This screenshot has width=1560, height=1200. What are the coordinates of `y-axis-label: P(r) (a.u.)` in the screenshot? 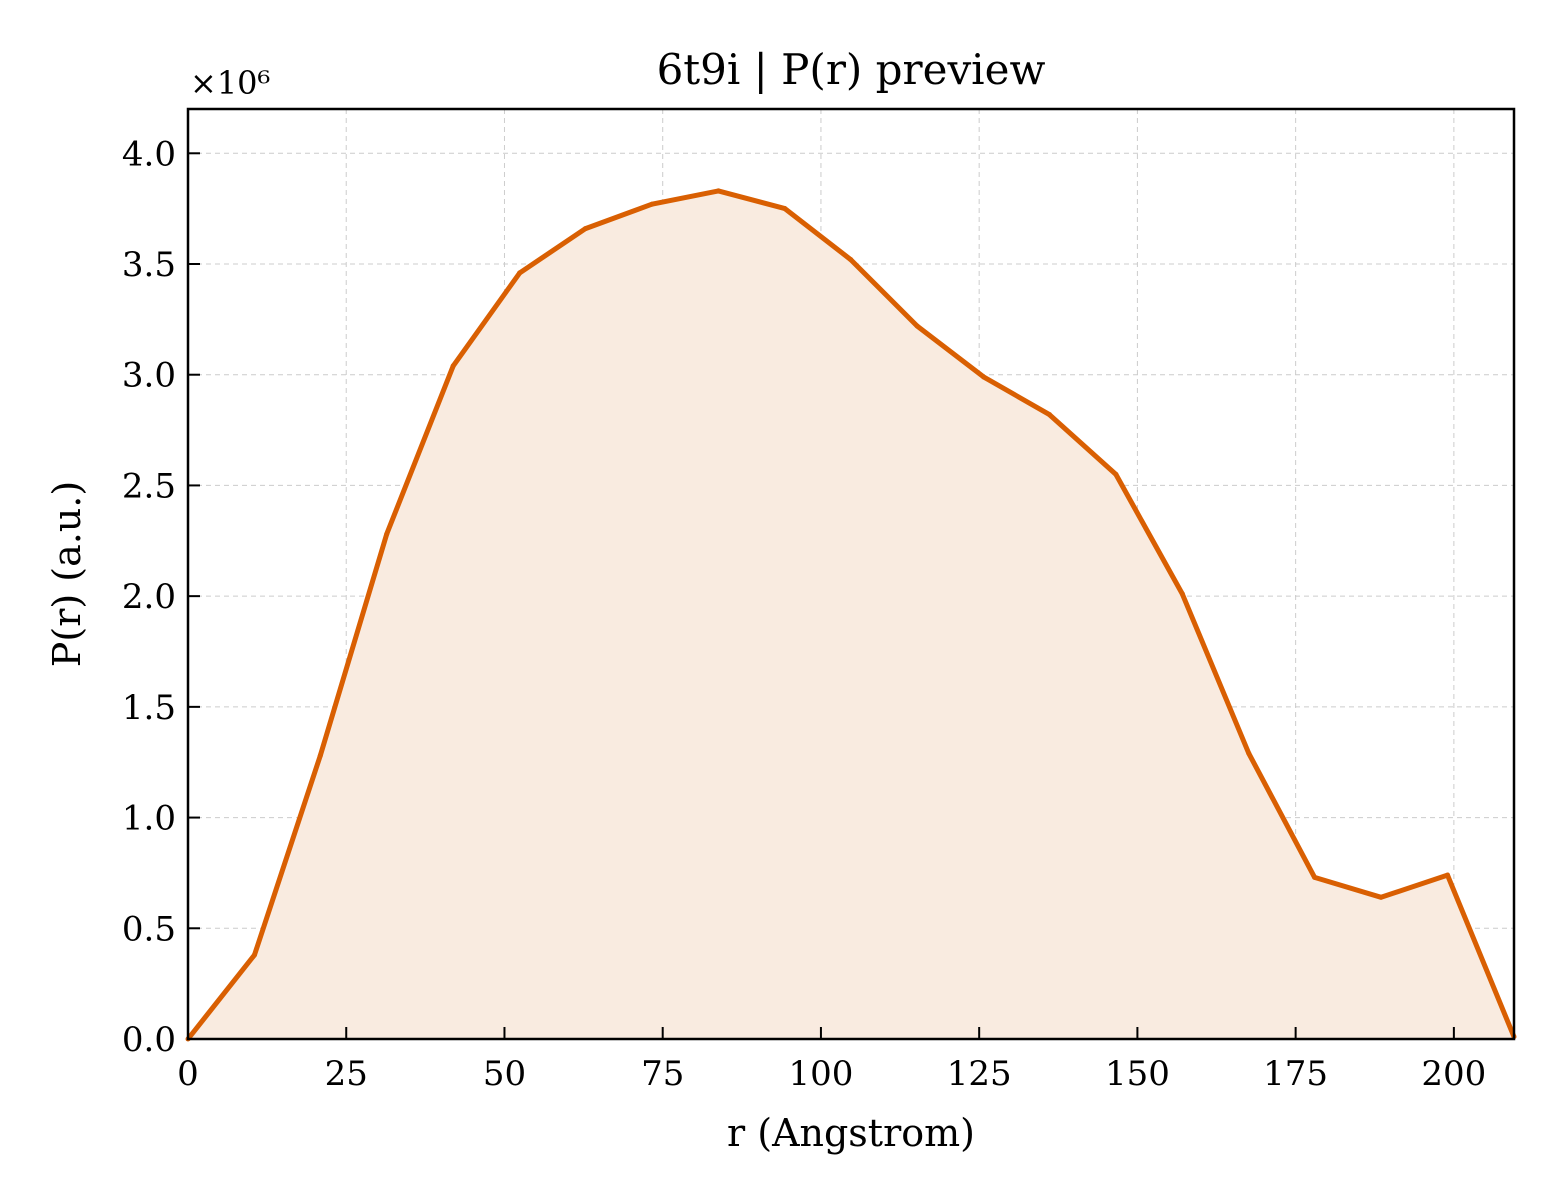 It's located at (67, 574).